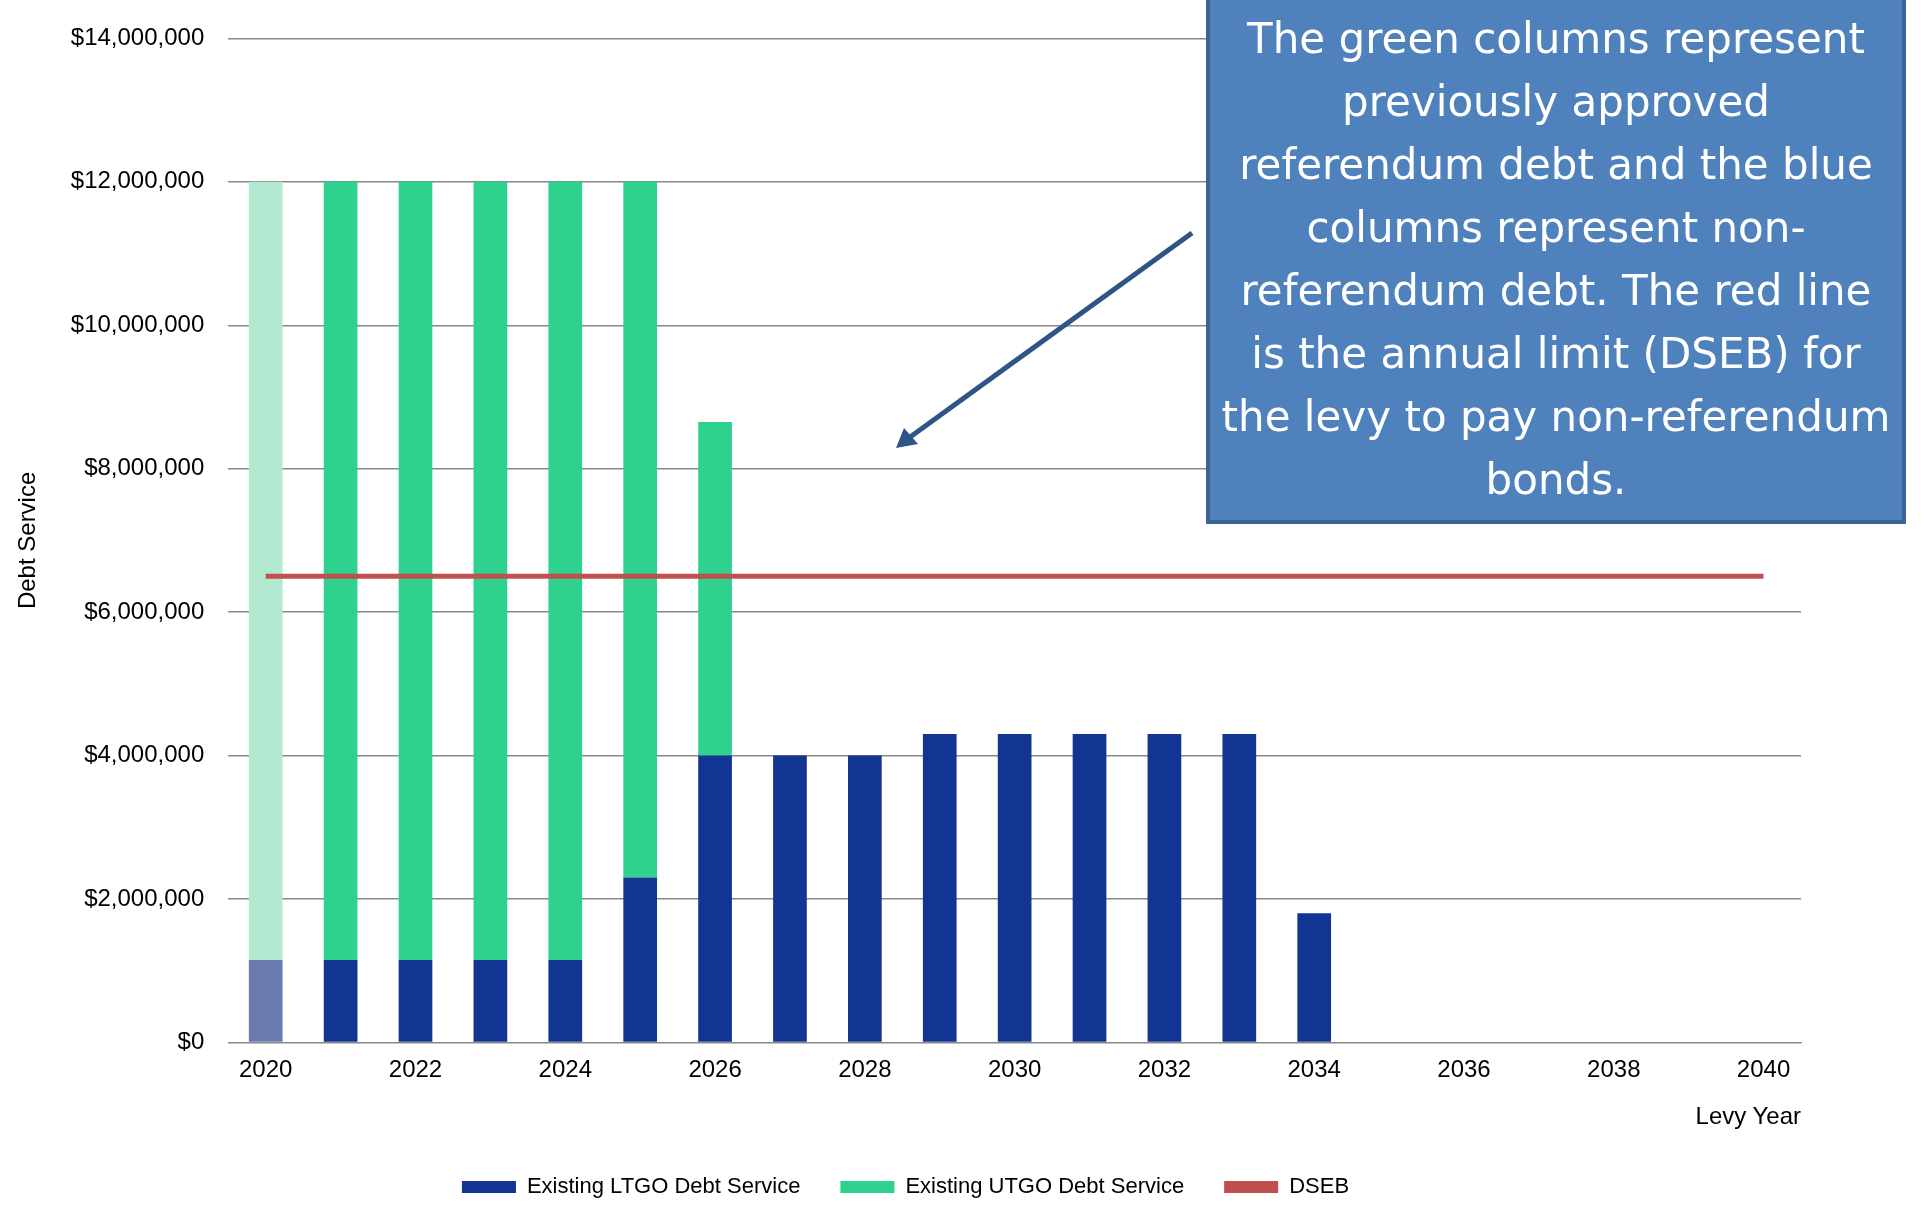 The height and width of the screenshot is (1208, 1931). I want to click on x-tick-label: 2022, so click(415, 1069).